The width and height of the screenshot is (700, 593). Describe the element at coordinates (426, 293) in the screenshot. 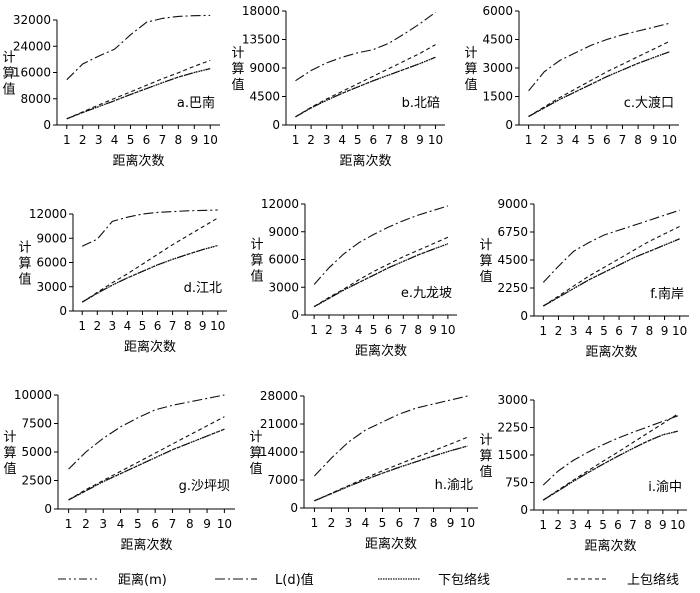

I see `panel-label: e.九龙坡` at that location.